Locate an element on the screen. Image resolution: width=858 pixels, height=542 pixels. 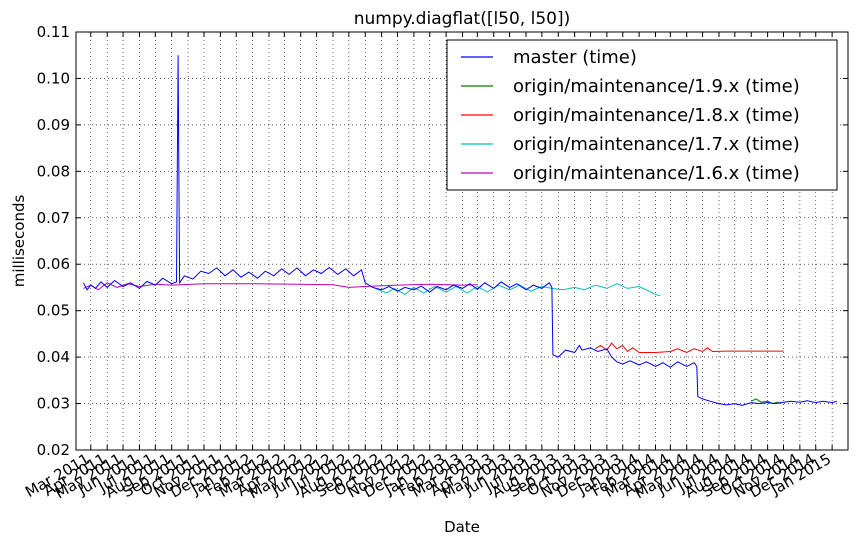
chart-title: numpy.diagflat([l50, l50]) is located at coordinates (462, 19).